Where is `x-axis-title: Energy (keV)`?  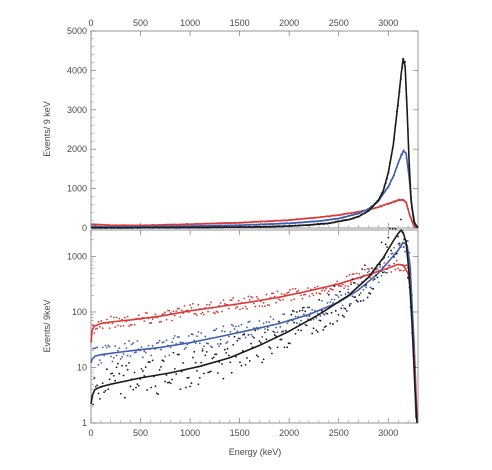 x-axis-title: Energy (keV) is located at coordinates (255, 452).